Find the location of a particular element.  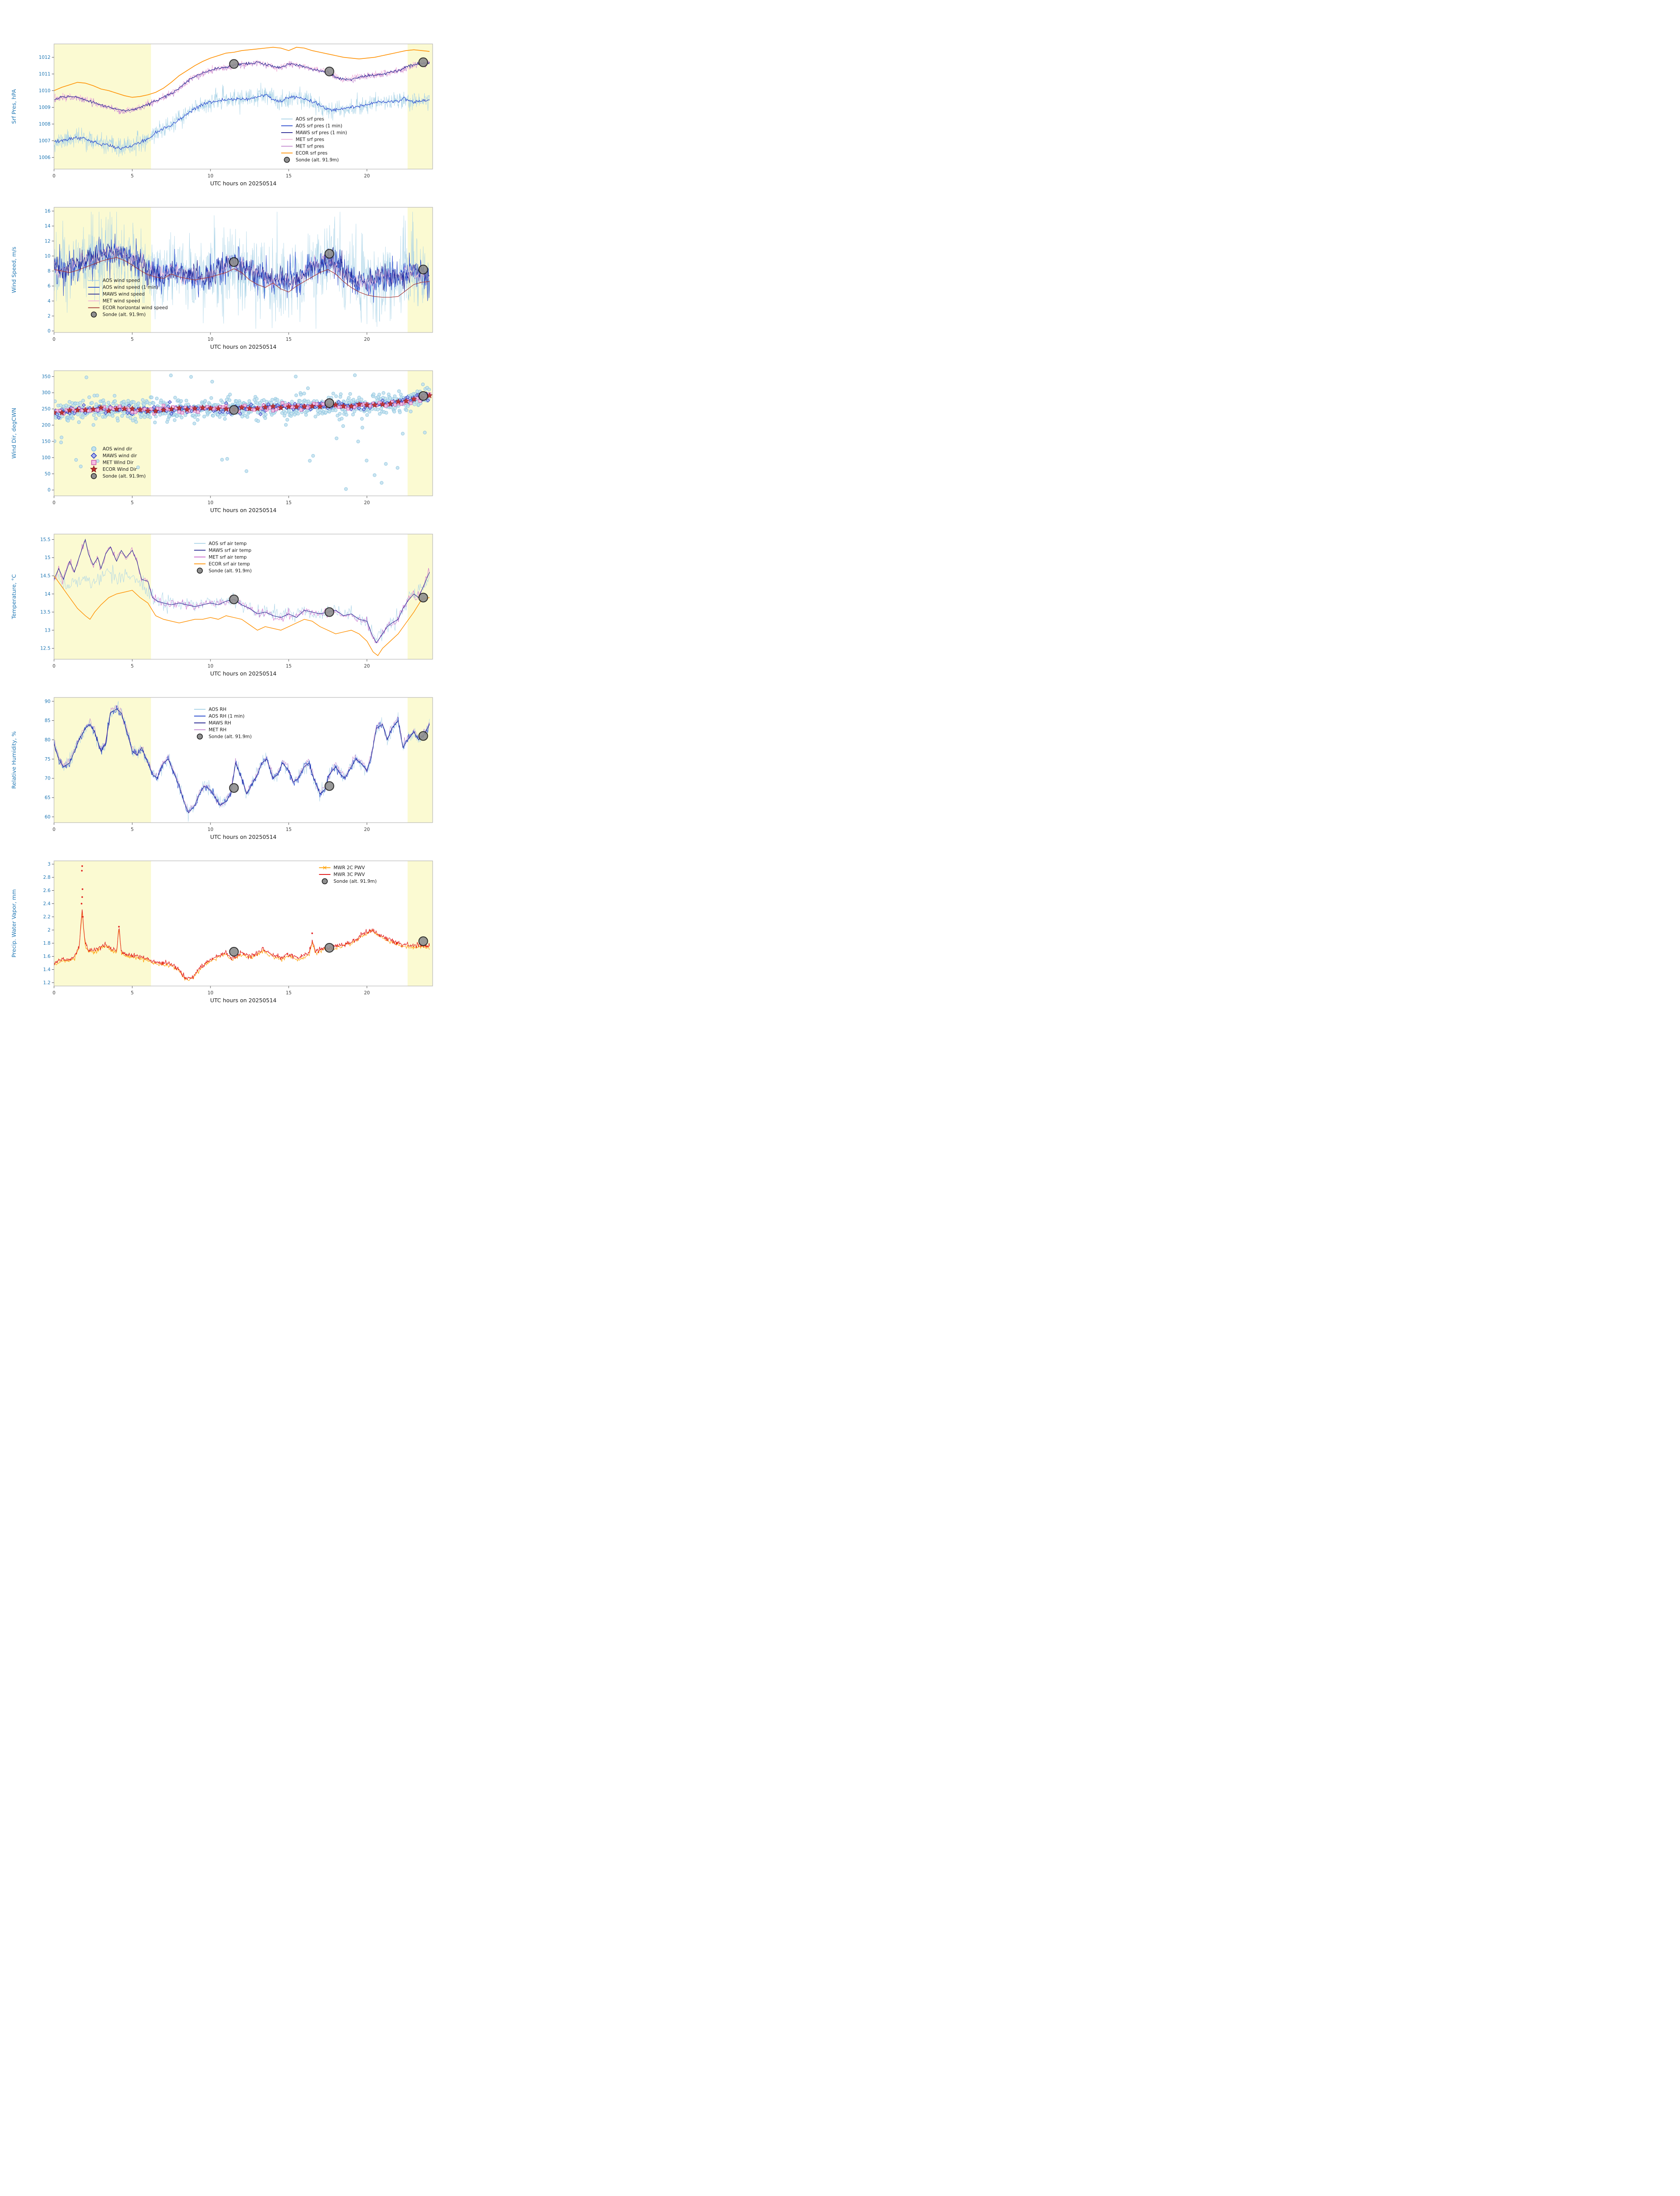

y-tick-label: 1011 is located at coordinates (45, 74).